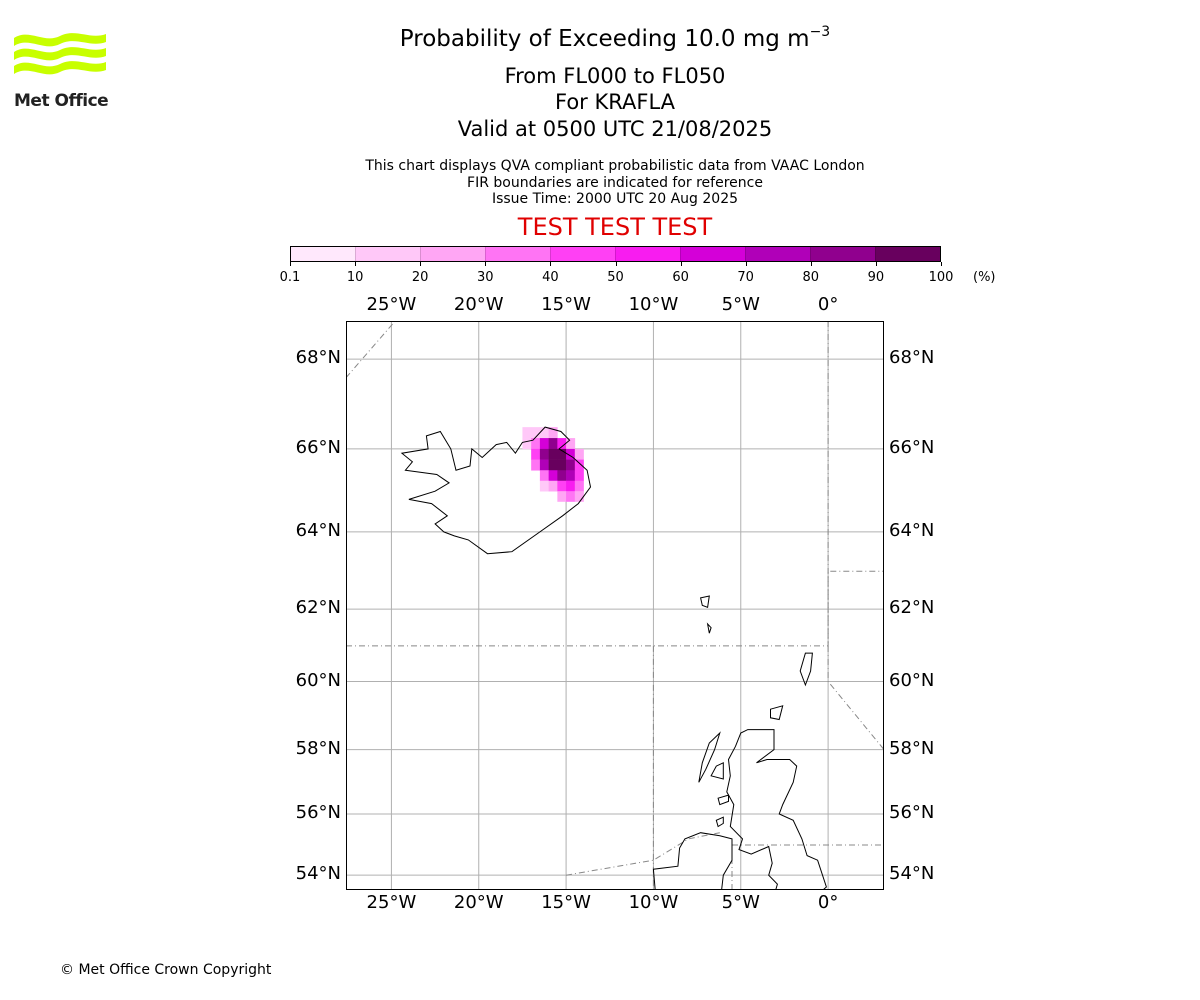 This screenshot has width=1200, height=1000. Describe the element at coordinates (740, 304) in the screenshot. I see `longitude-label-top: 5°W` at that location.